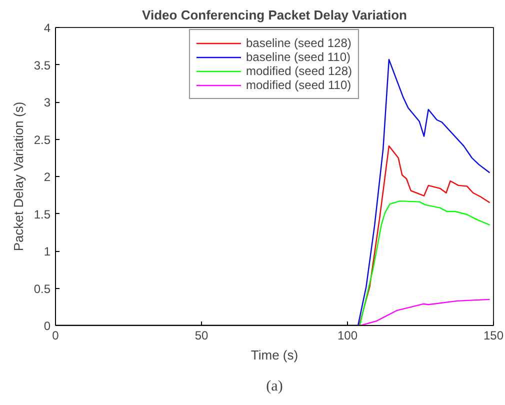 The image size is (505, 405). Describe the element at coordinates (56, 335) in the screenshot. I see `x-tick-label: 0` at that location.